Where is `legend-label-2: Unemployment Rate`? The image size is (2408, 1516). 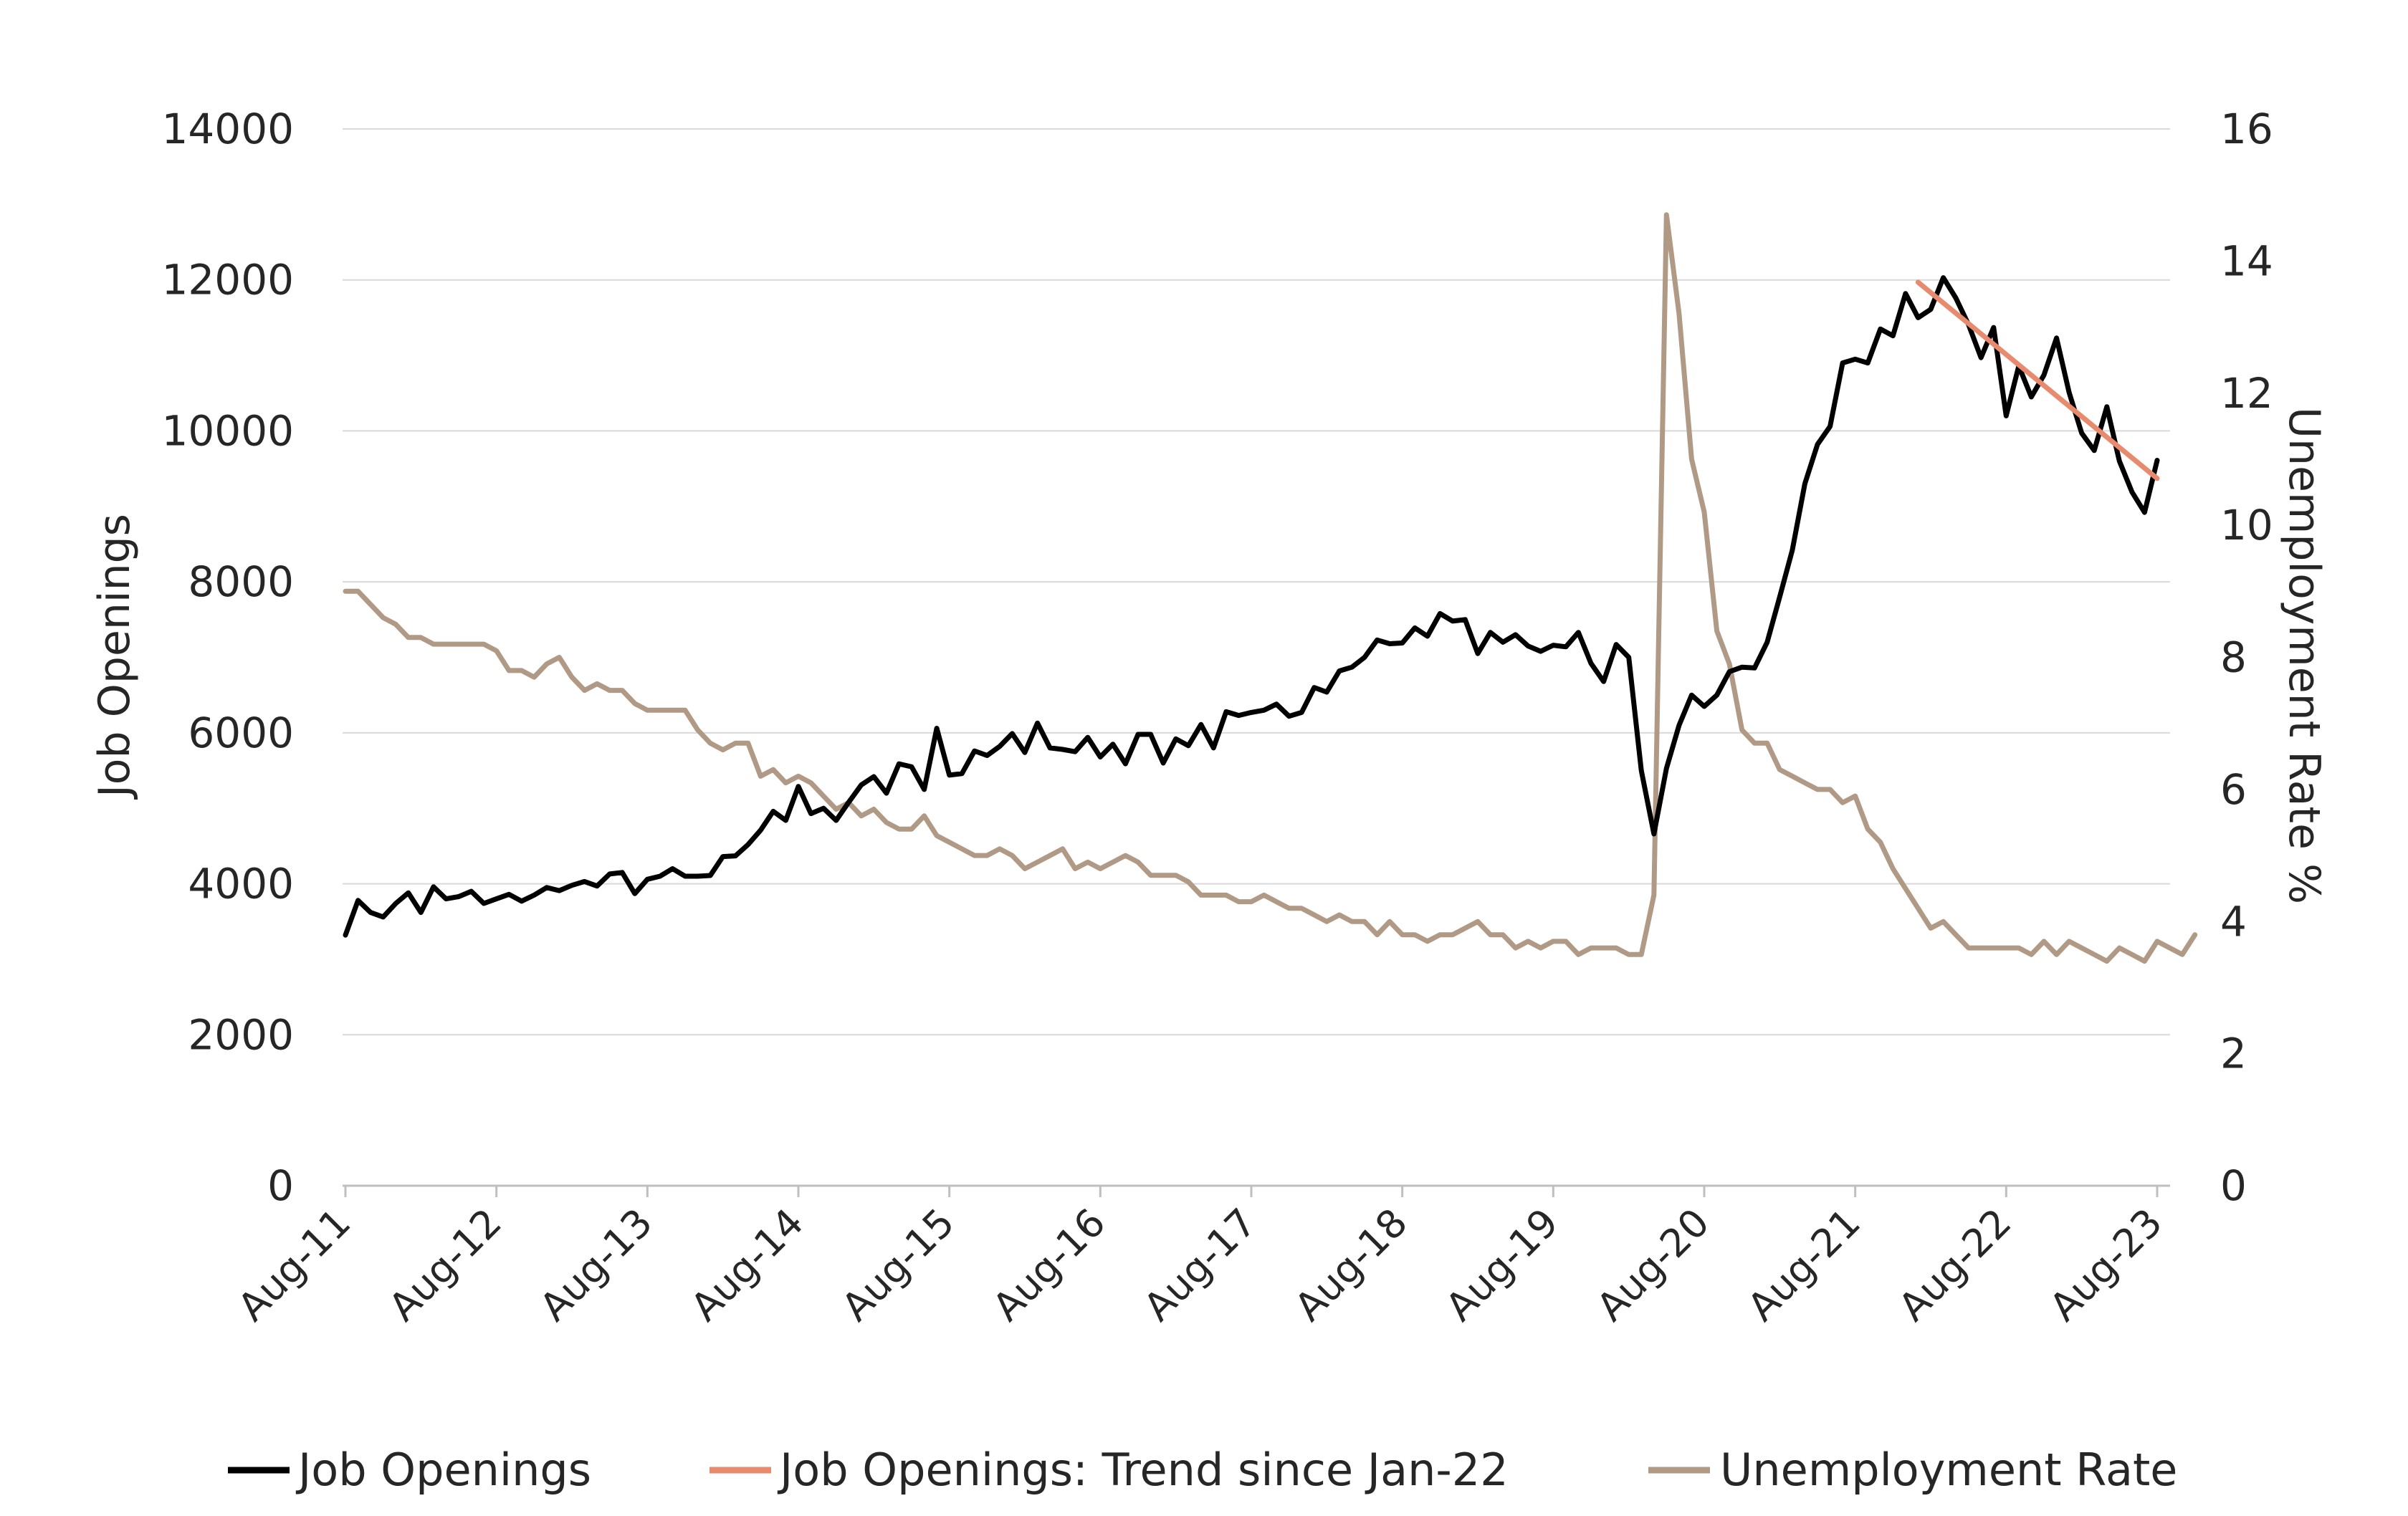
legend-label-2: Unemployment Rate is located at coordinates (1949, 1470).